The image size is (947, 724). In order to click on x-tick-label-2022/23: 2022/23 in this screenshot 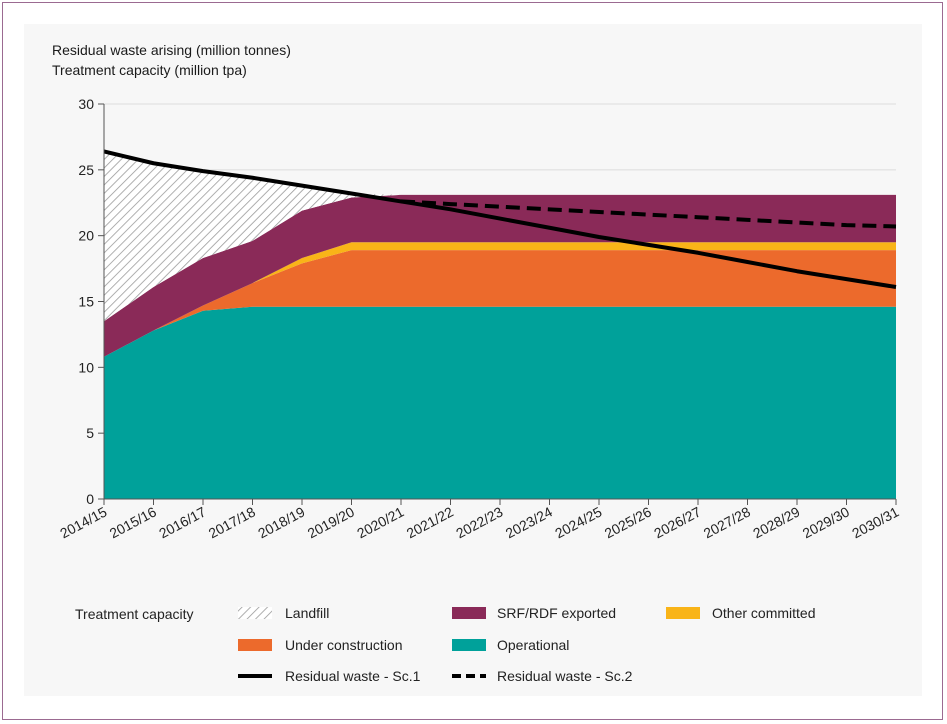, I will do `click(479, 522)`.